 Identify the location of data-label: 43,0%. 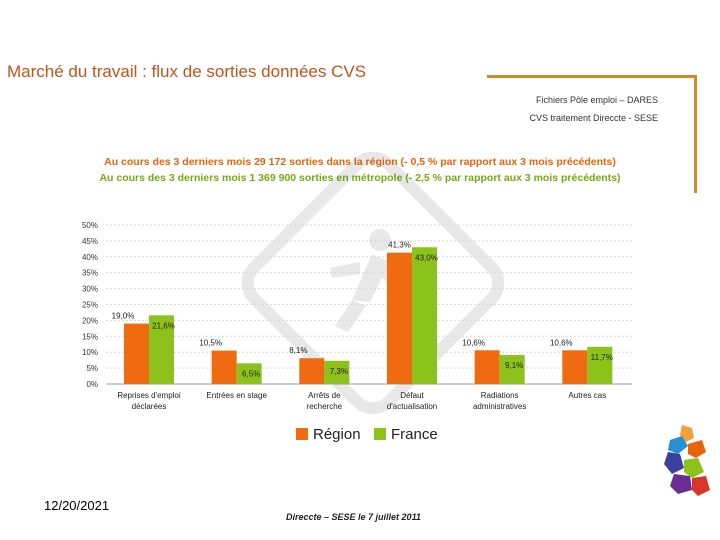
(426, 257).